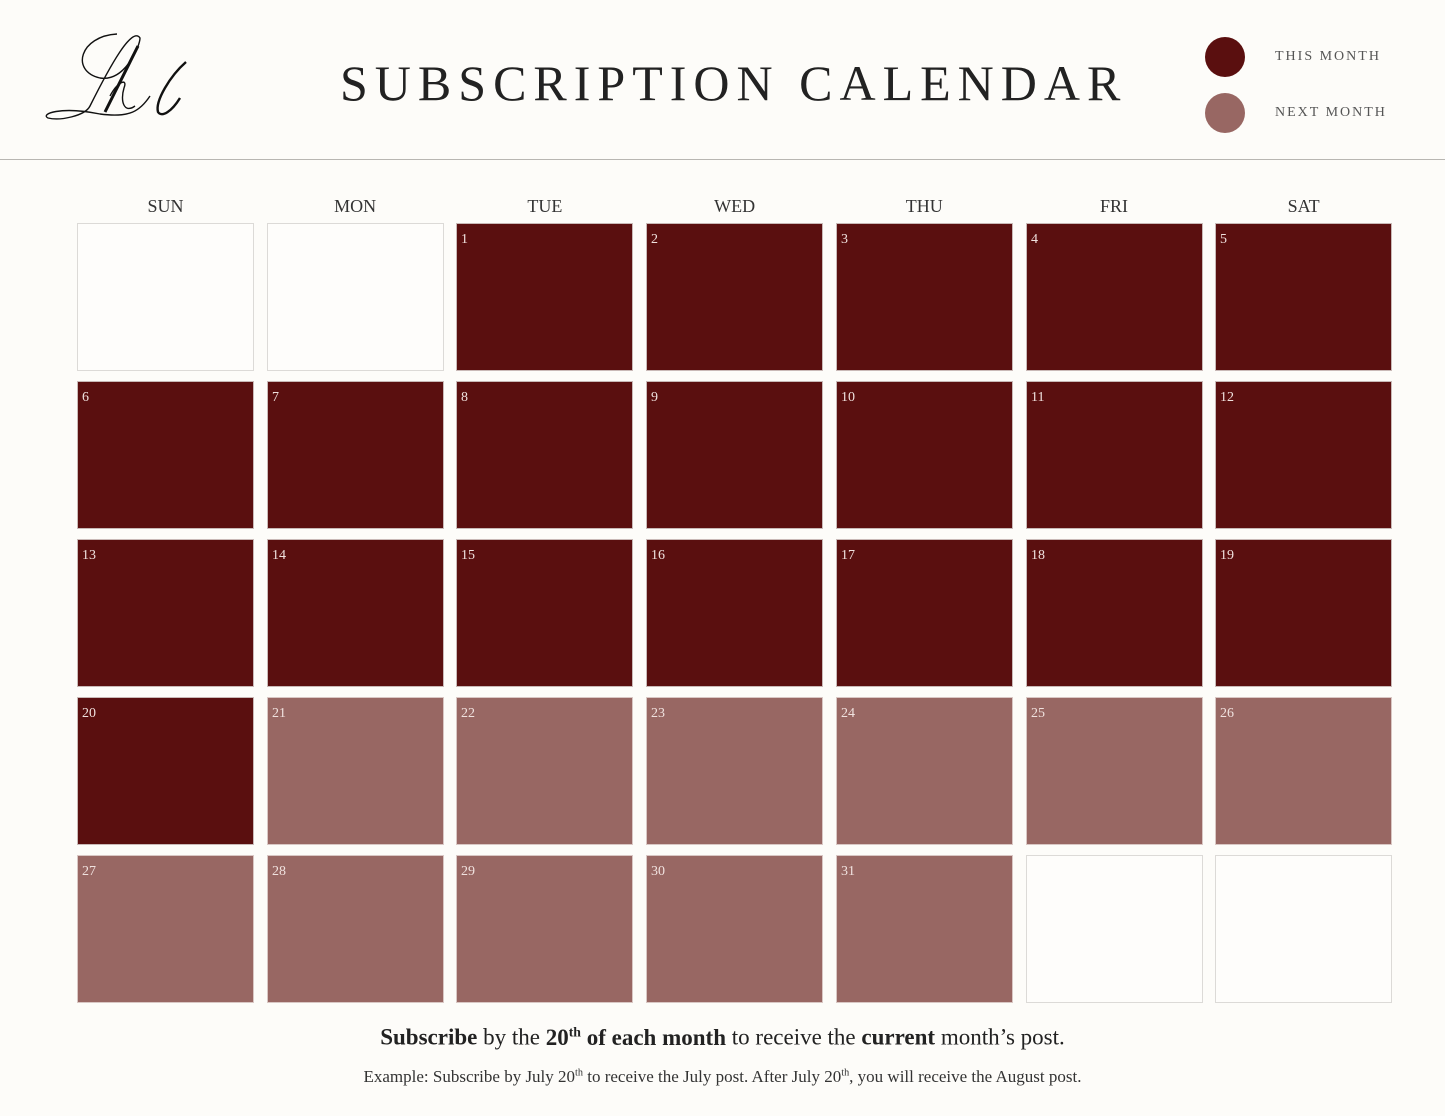  Describe the element at coordinates (722, 159) in the screenshot. I see `header-divider` at that location.